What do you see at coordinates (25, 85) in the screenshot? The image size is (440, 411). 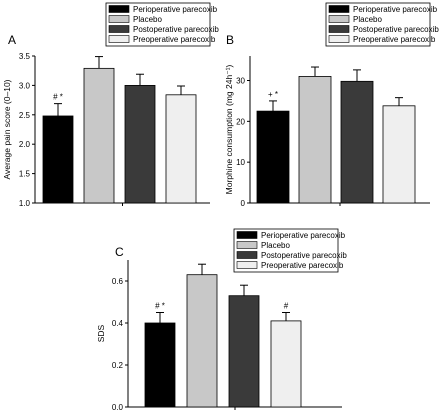 I see `y-tick-label: 3.0` at bounding box center [25, 85].